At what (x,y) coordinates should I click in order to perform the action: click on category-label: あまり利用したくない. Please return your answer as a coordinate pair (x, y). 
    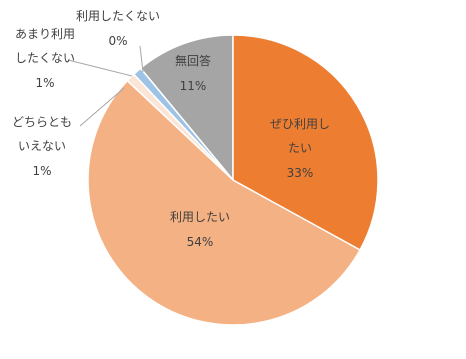
    Looking at the image, I should click on (45, 46).